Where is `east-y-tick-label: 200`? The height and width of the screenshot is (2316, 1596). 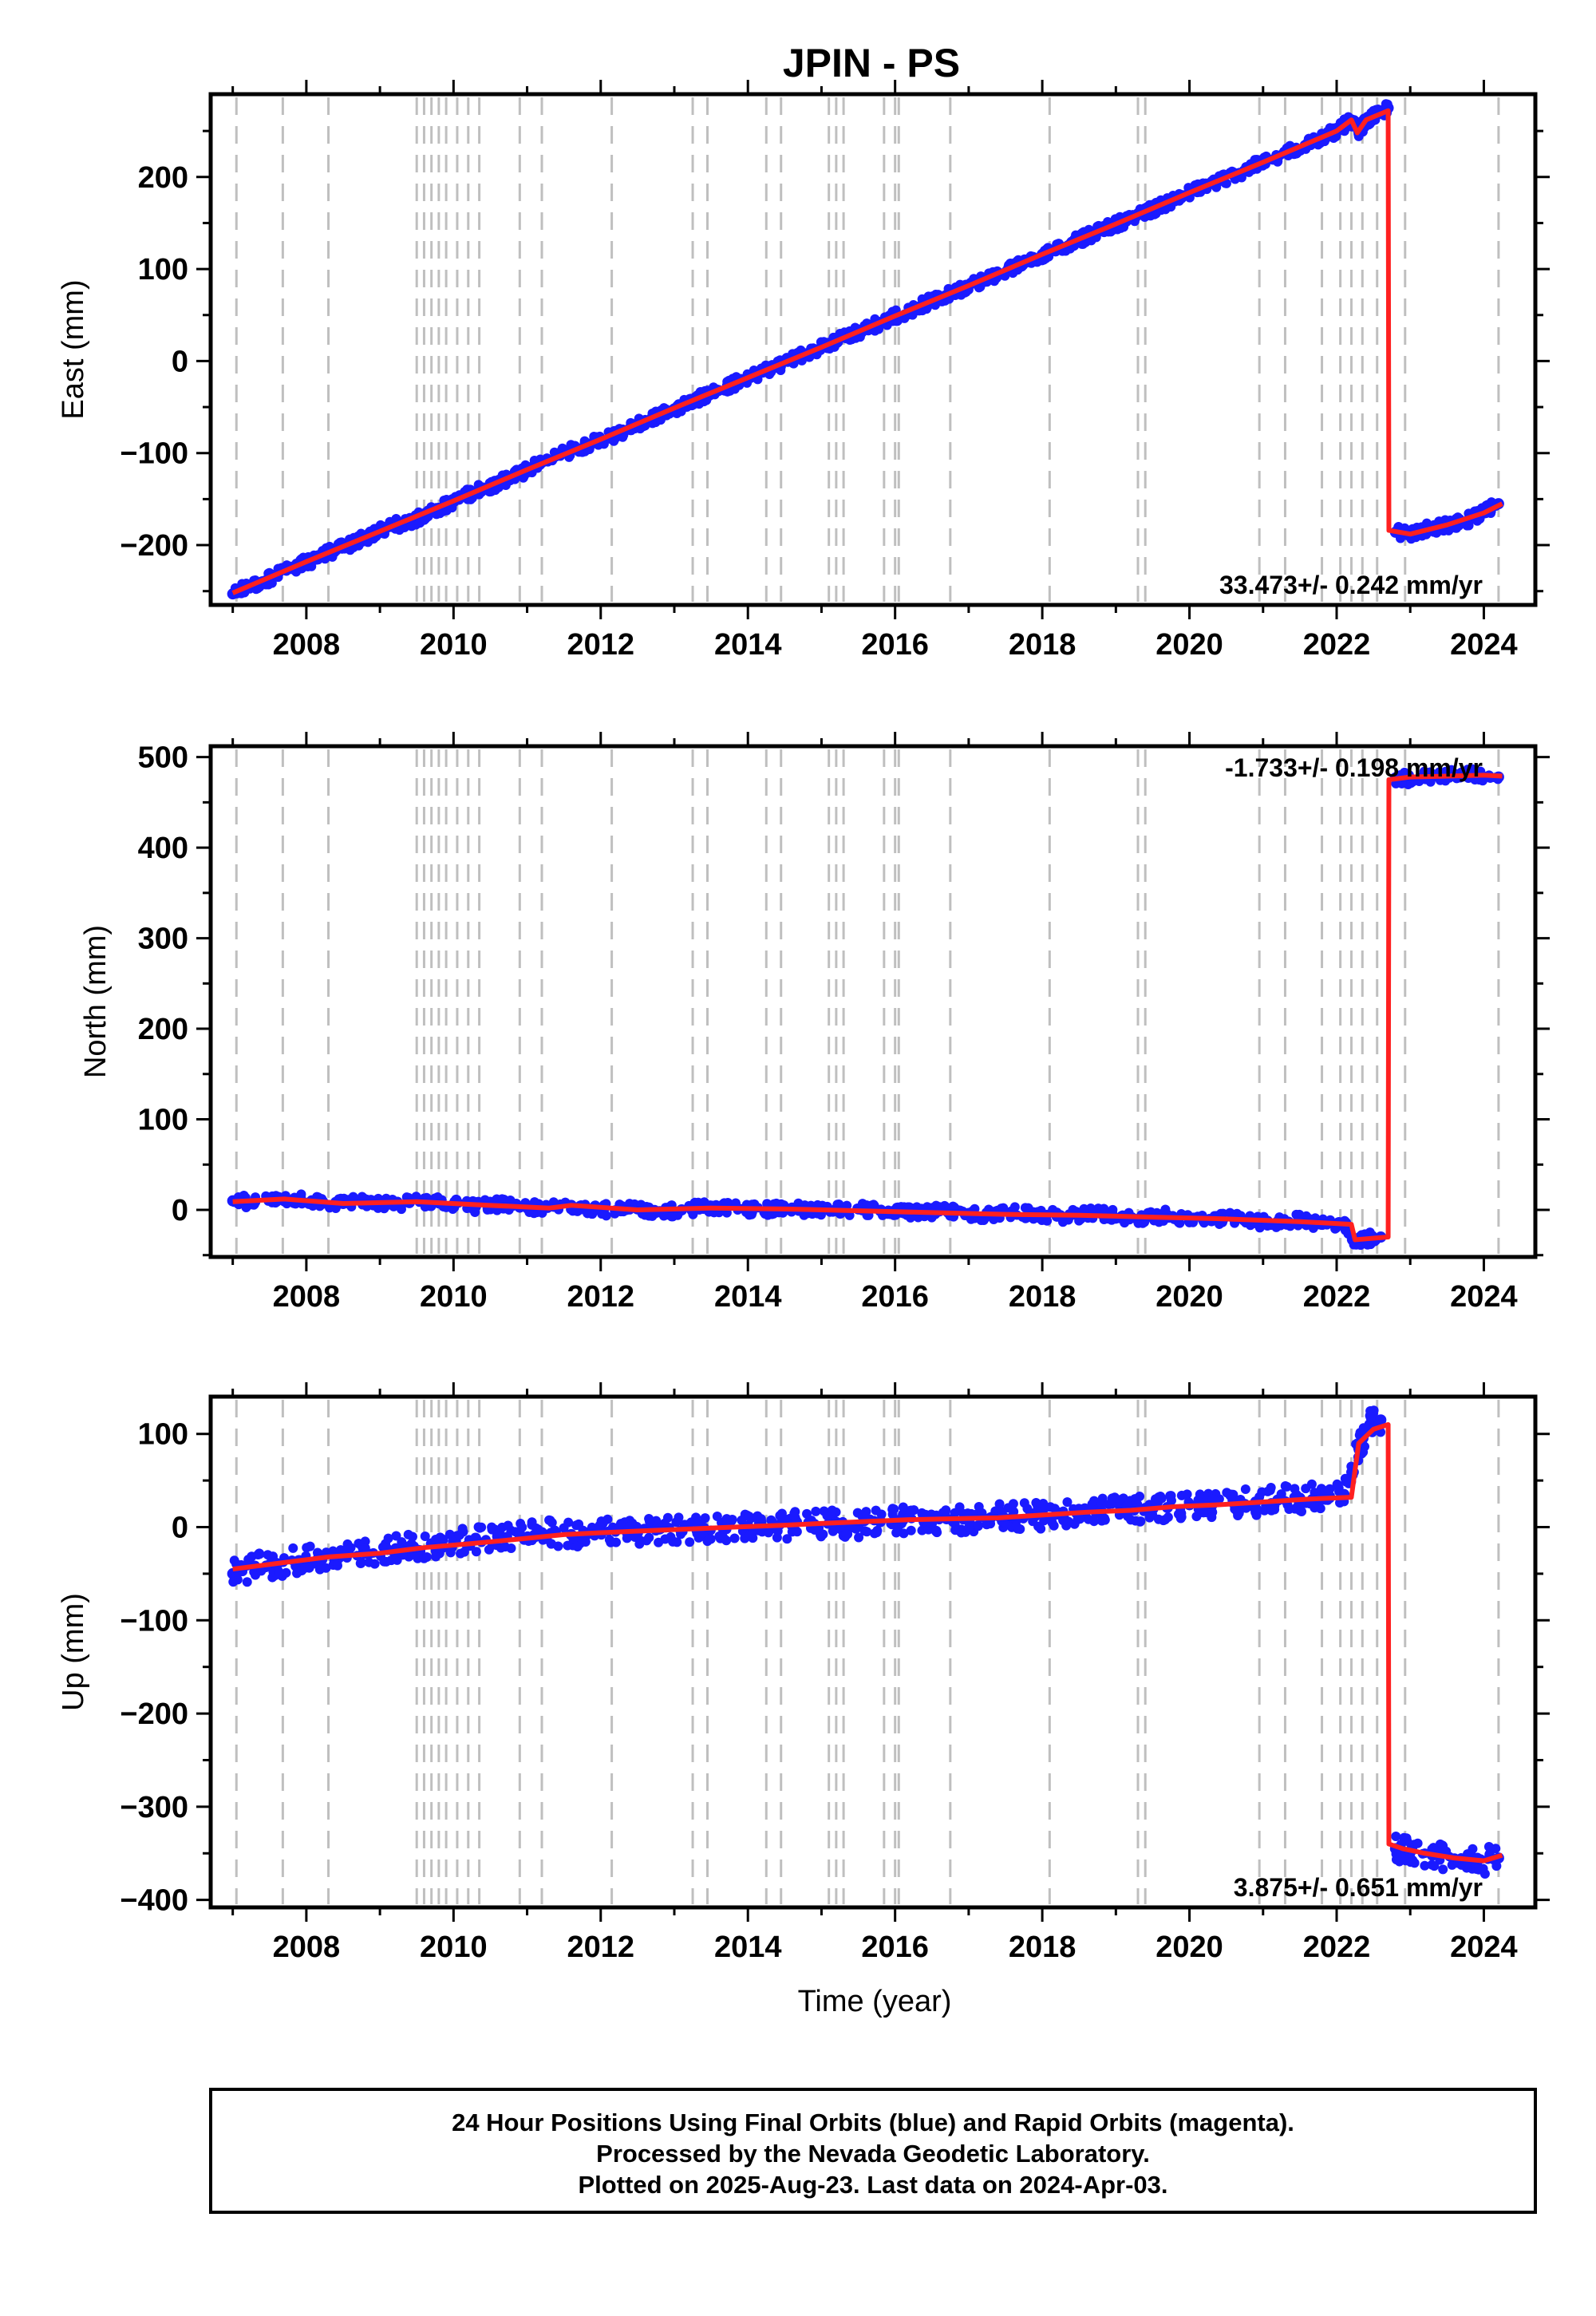
east-y-tick-label: 200 is located at coordinates (163, 178).